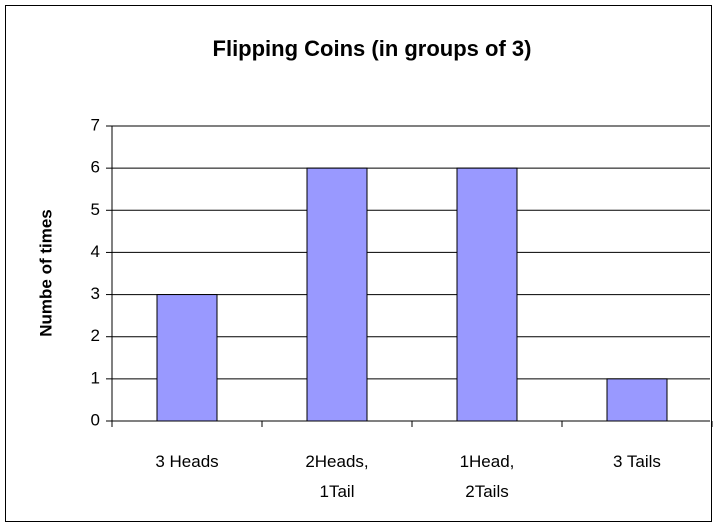 The width and height of the screenshot is (717, 527). Describe the element at coordinates (95, 377) in the screenshot. I see `y-tick-label: 1` at that location.